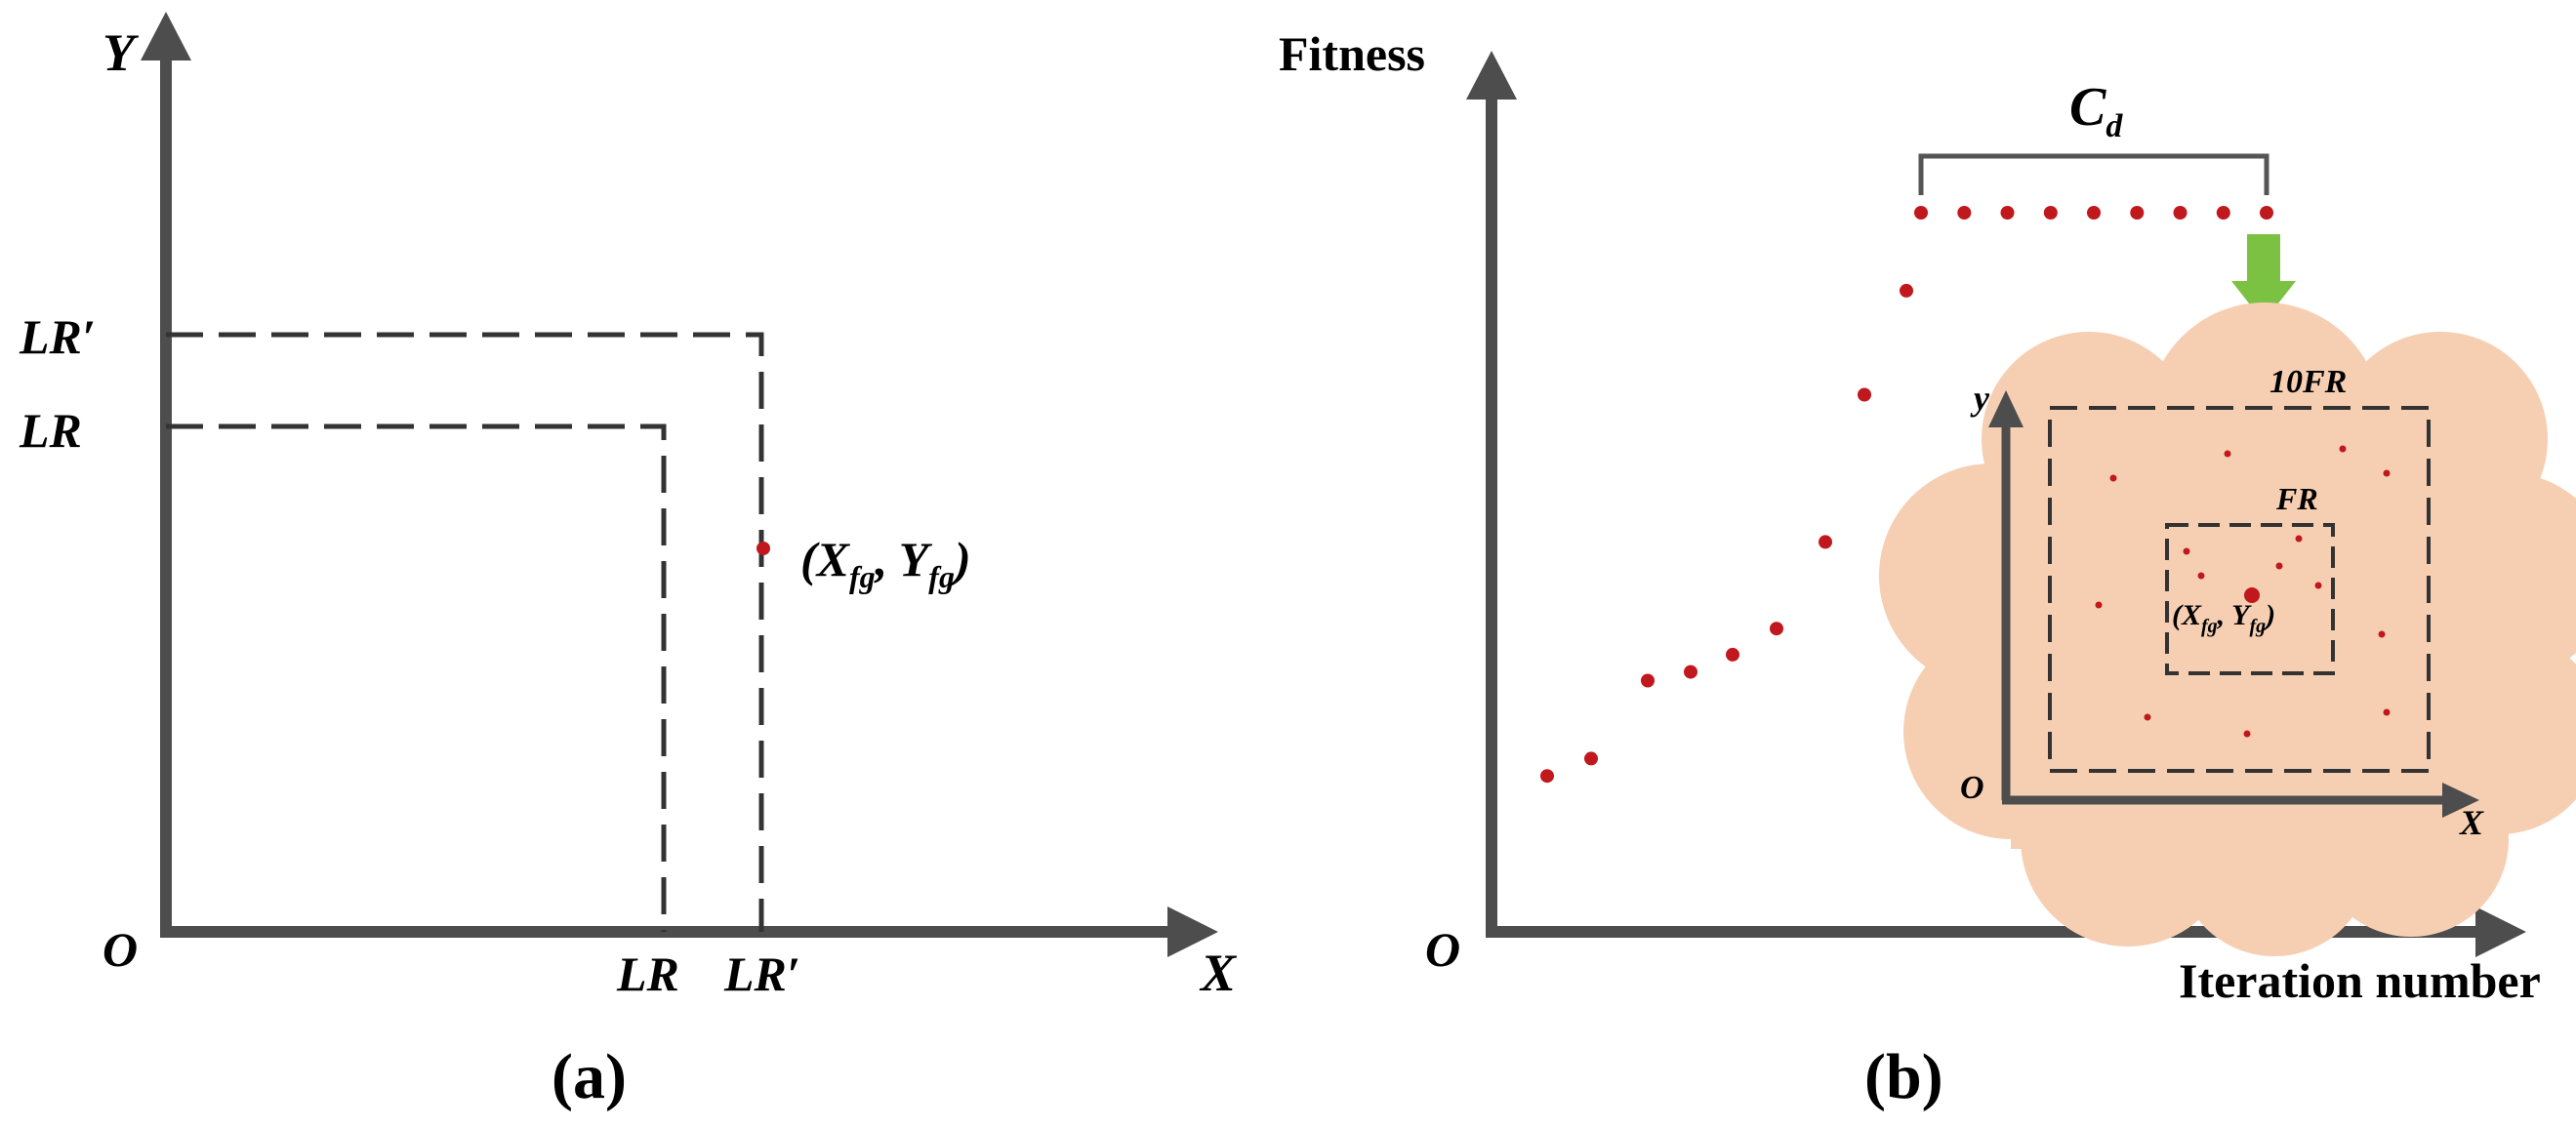  I want to click on panel-a-y-tick-lr: LR, so click(50, 430).